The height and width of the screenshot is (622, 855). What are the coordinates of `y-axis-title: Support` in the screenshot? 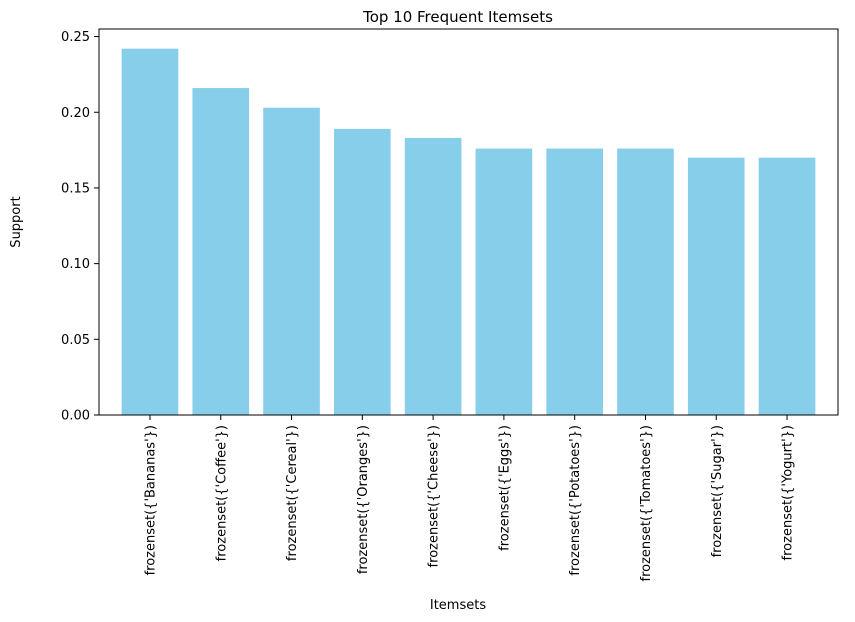 It's located at (16, 221).